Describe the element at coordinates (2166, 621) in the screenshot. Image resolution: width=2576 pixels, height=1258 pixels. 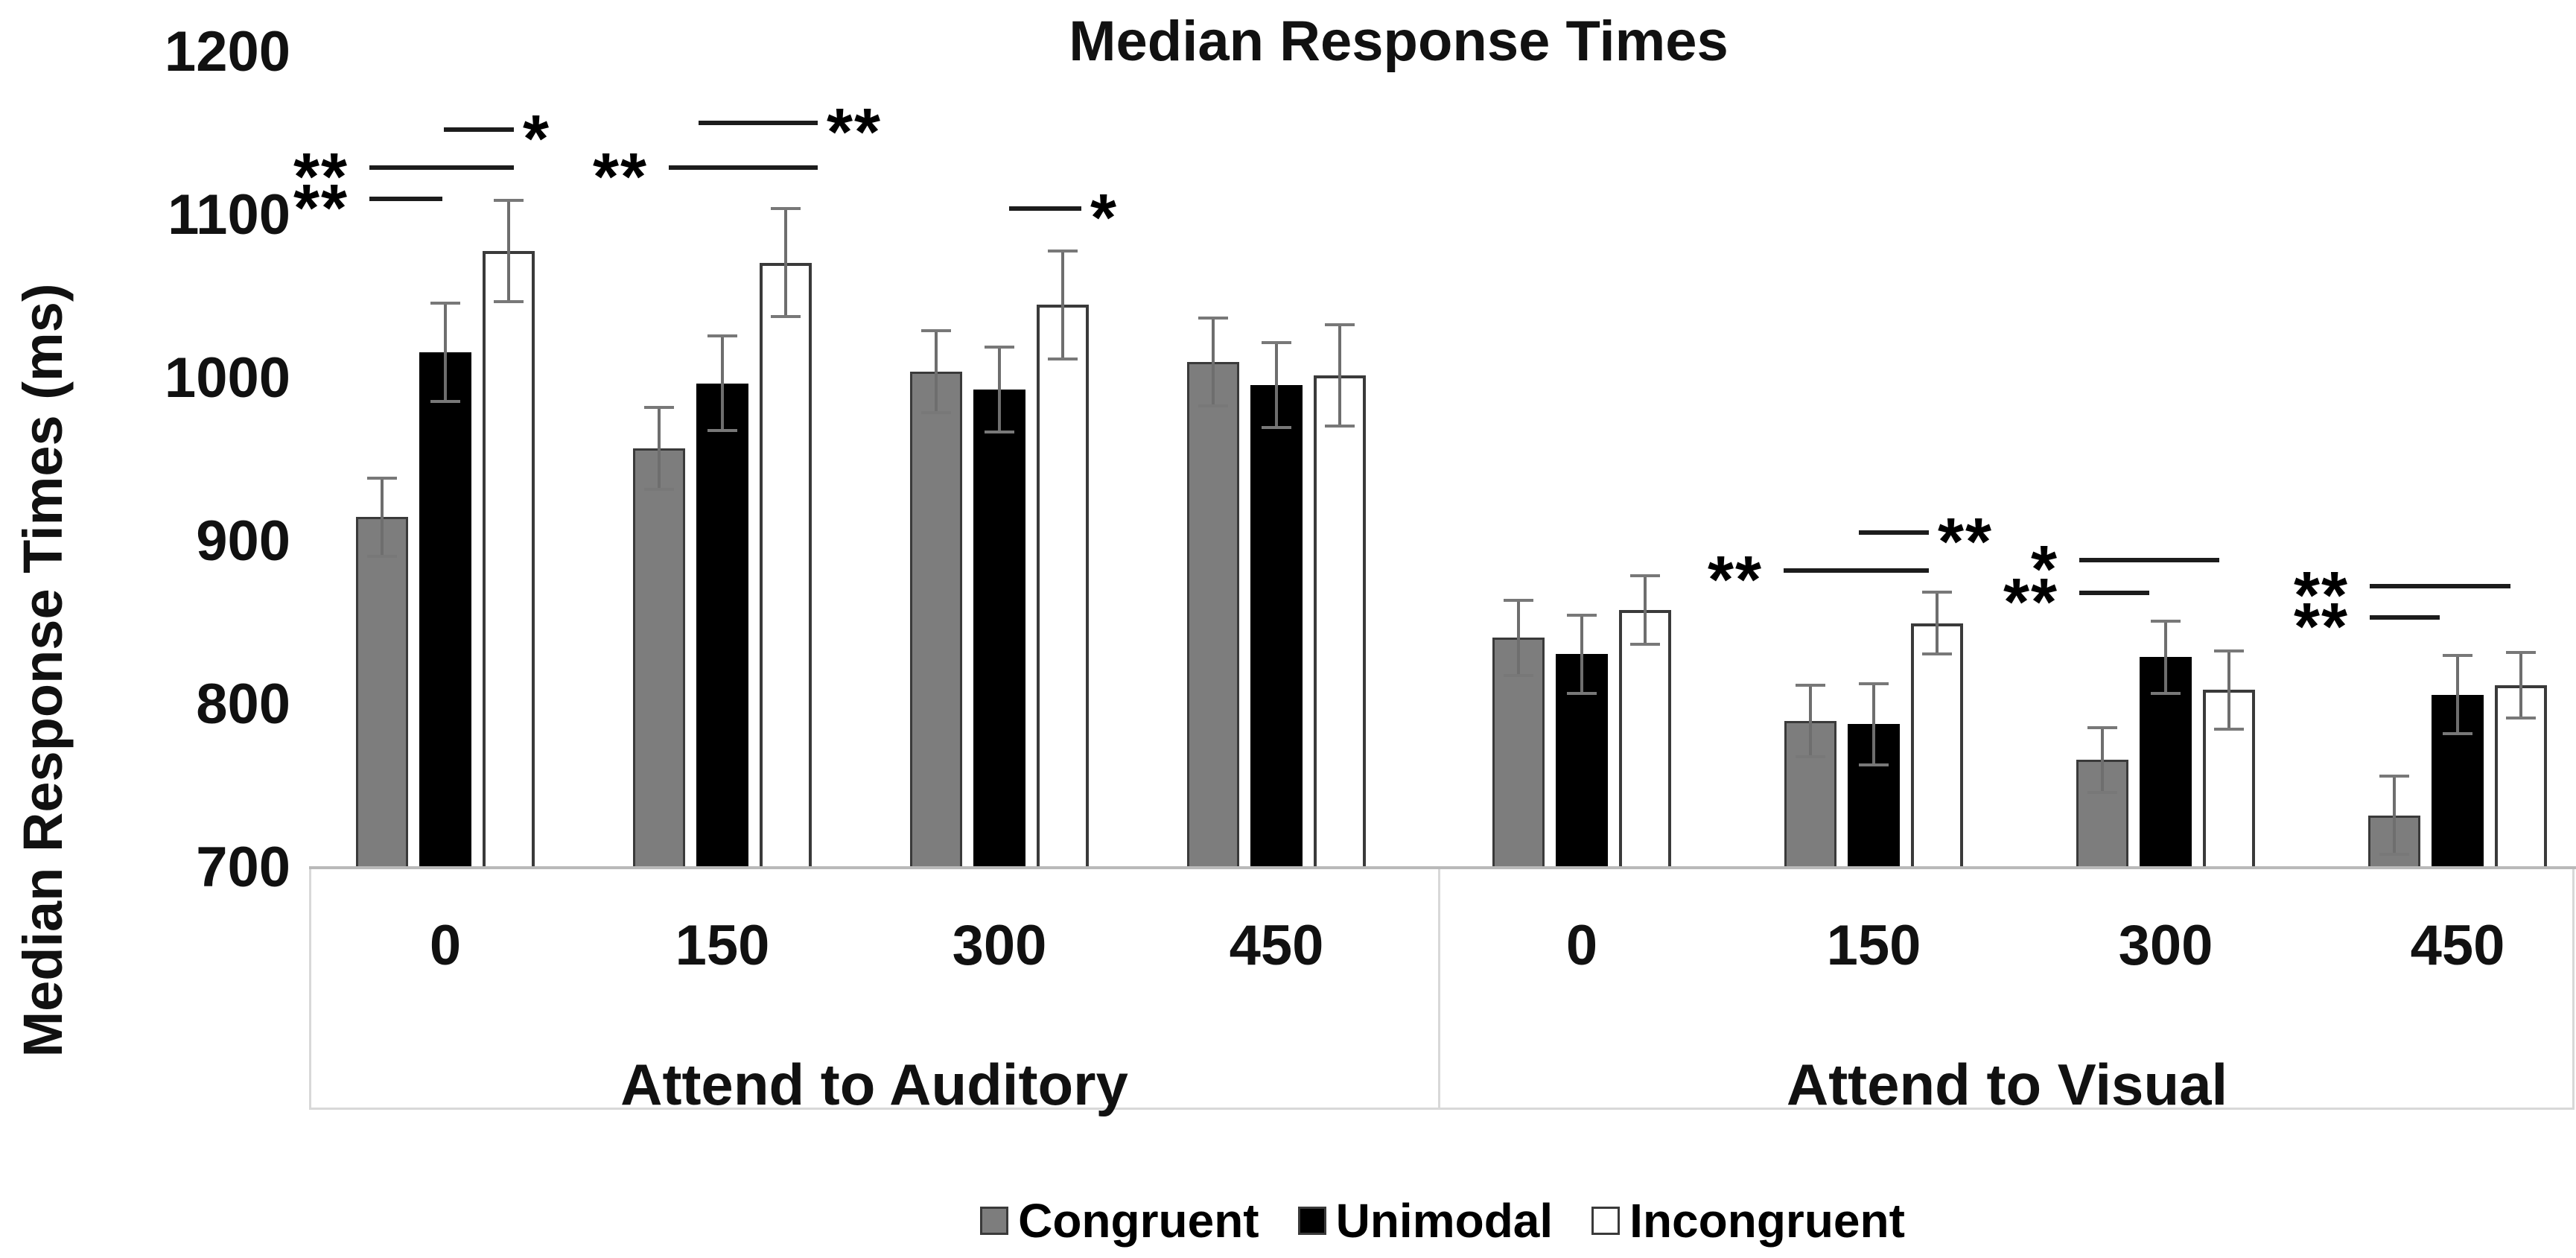
I see `error-bar-unimodal-visual-300-cap-top` at that location.